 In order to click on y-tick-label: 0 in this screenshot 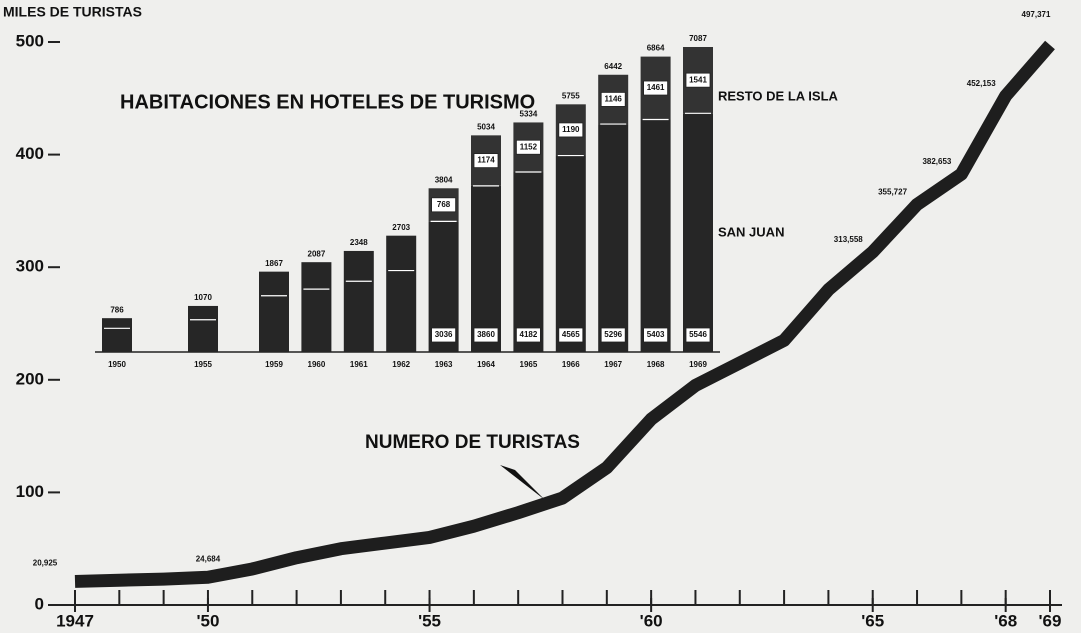, I will do `click(39, 603)`.